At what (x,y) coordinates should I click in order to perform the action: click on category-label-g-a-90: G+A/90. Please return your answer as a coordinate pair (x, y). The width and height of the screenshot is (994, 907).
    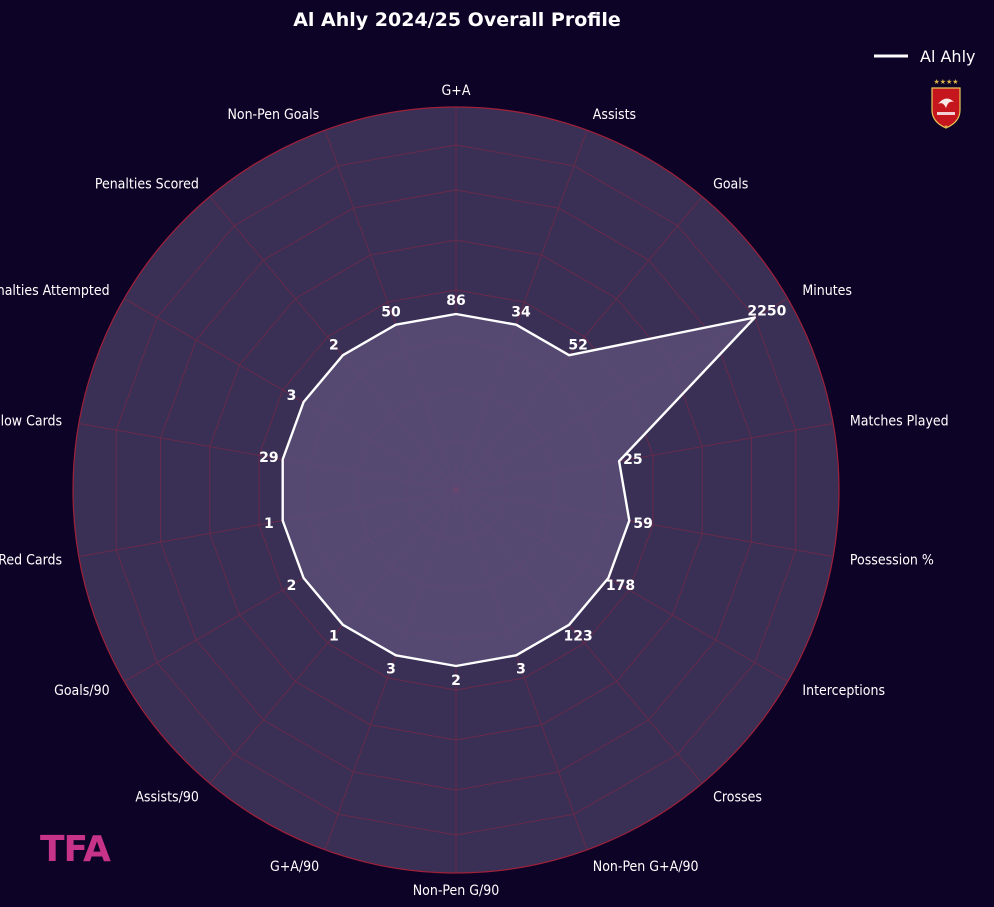
    Looking at the image, I should click on (294, 867).